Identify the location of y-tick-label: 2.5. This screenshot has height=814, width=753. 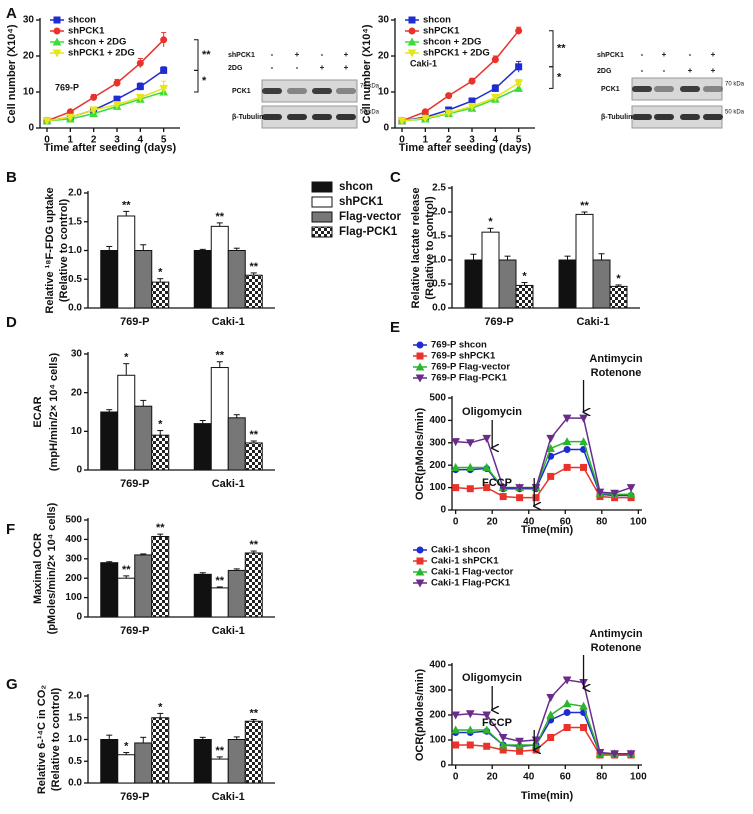
(439, 188).